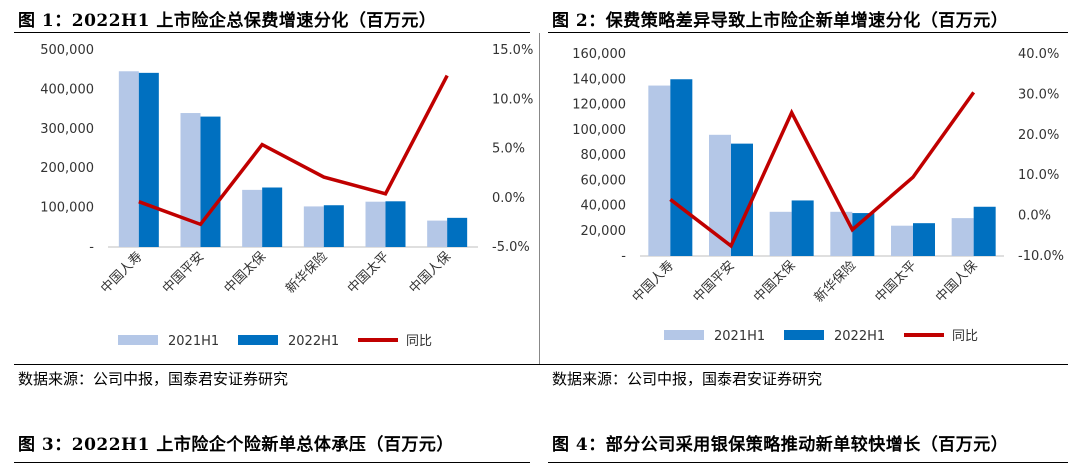 This screenshot has width=1080, height=474. I want to click on fig2-yoy-line, so click(822, 170).